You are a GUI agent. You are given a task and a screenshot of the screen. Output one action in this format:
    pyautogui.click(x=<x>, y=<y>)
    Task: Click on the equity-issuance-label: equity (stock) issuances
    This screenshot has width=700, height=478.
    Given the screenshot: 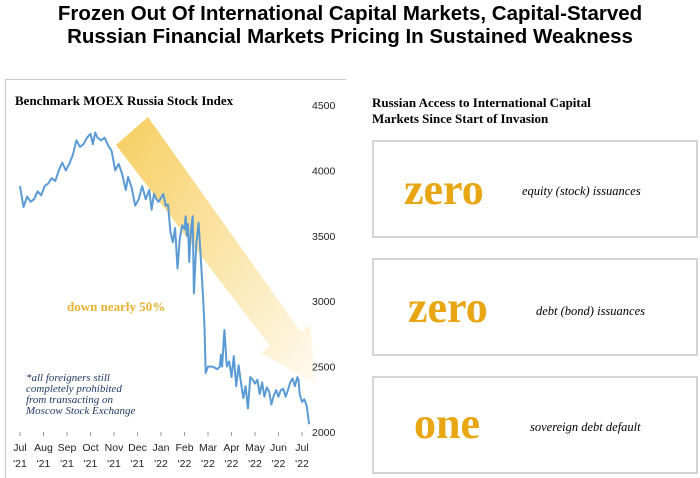 What is the action you would take?
    pyautogui.click(x=581, y=191)
    